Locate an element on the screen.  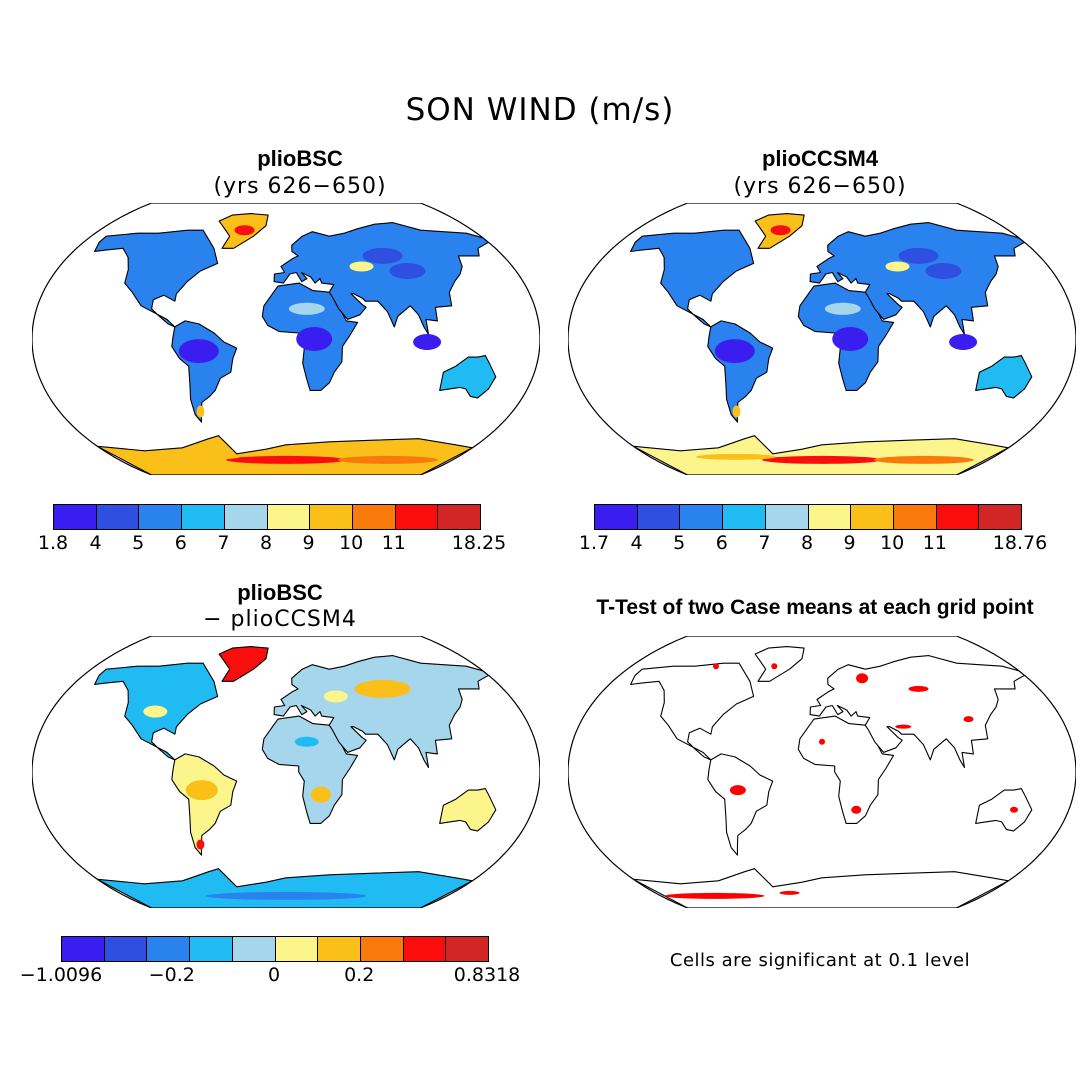
continent-greenland is located at coordinates (779, 664).